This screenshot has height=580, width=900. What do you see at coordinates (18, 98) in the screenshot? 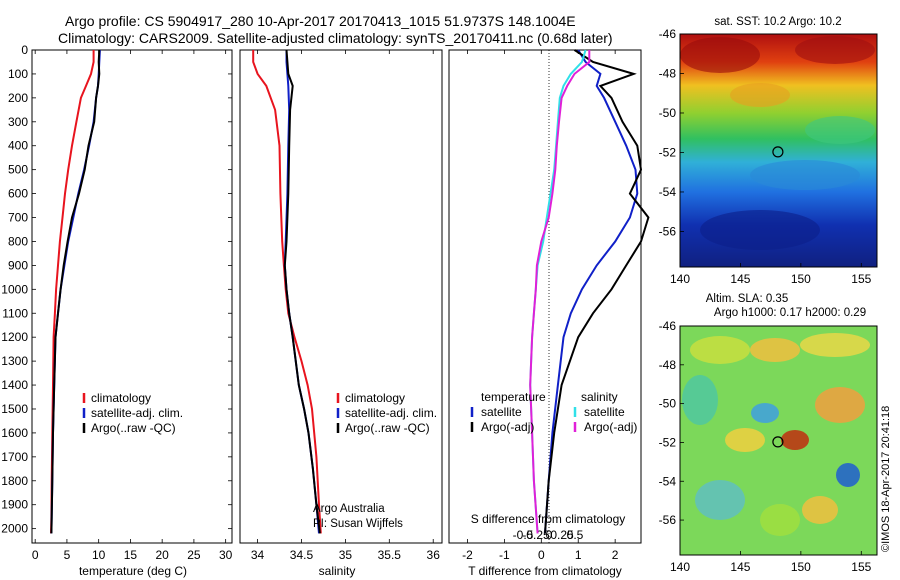
I see `y-tick-label: 200` at bounding box center [18, 98].